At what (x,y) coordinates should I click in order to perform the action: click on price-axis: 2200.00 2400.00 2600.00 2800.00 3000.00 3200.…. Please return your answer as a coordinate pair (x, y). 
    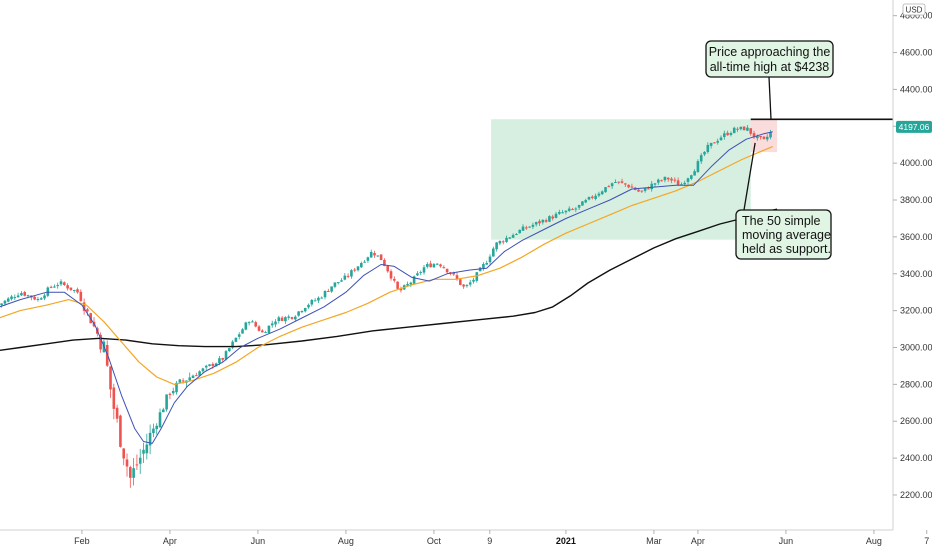
    Looking at the image, I should click on (912, 275).